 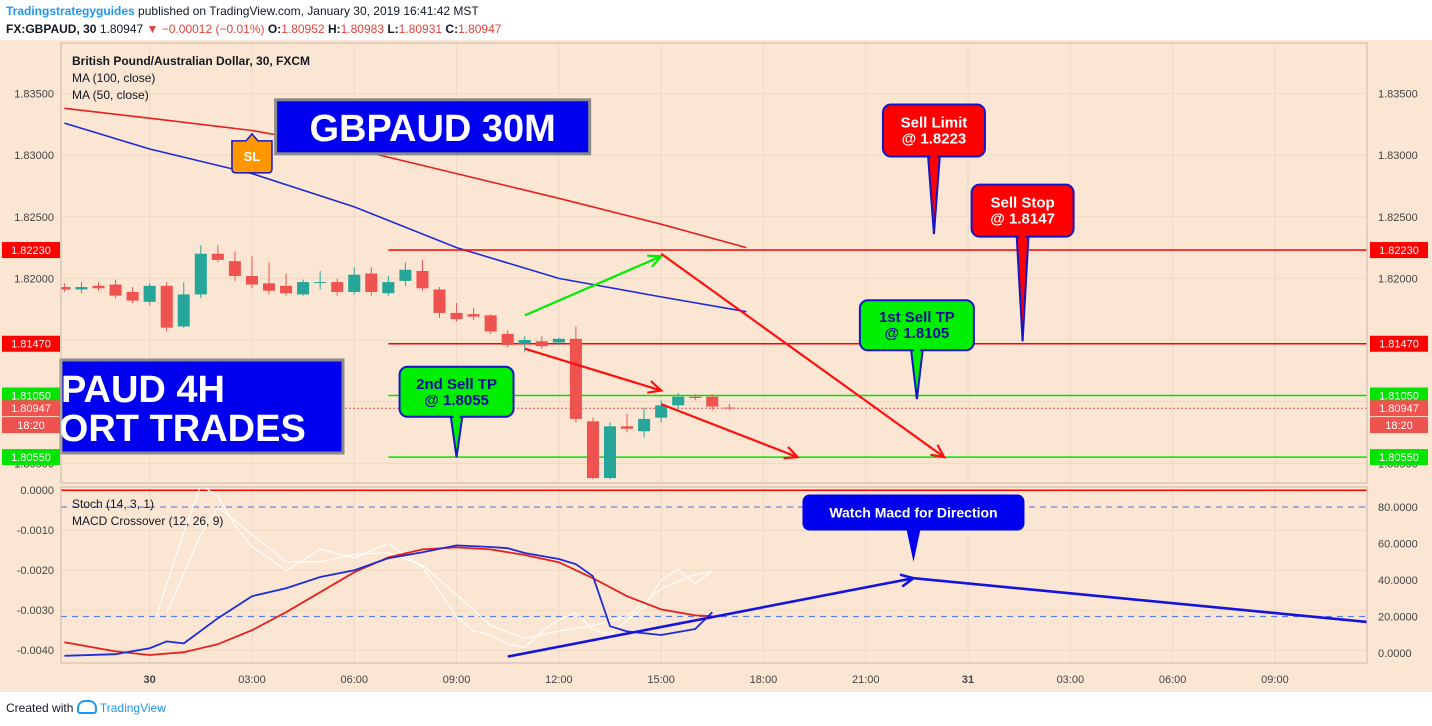 What do you see at coordinates (916, 349) in the screenshot?
I see `take-profit-callout: 1st Sell TP@ 1.8105` at bounding box center [916, 349].